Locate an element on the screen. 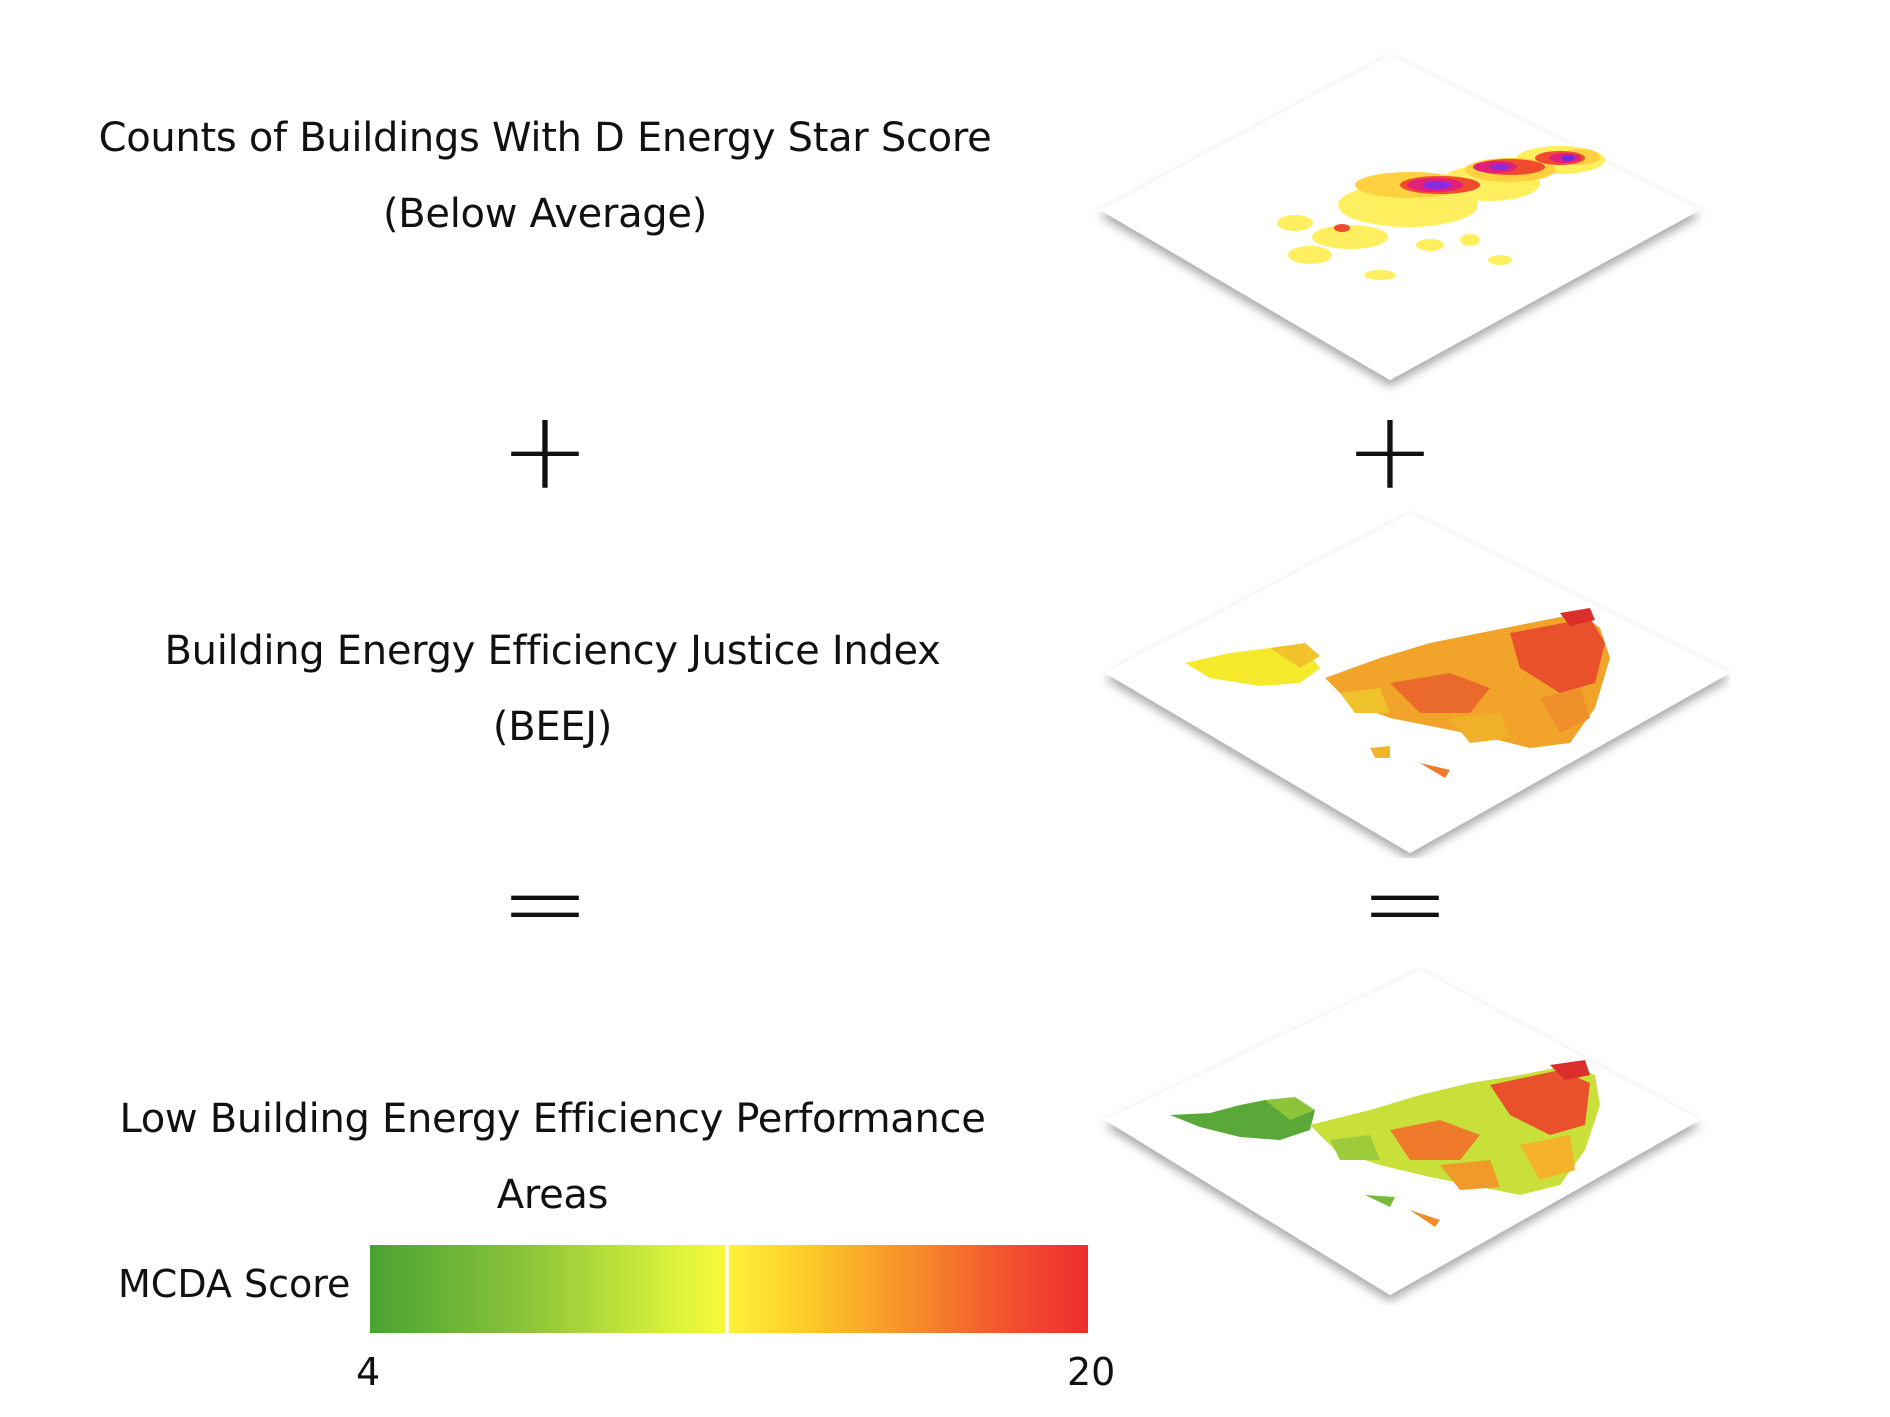 This screenshot has height=1417, width=1890. layer1-subtitle: (Below Average) is located at coordinates (545, 214).